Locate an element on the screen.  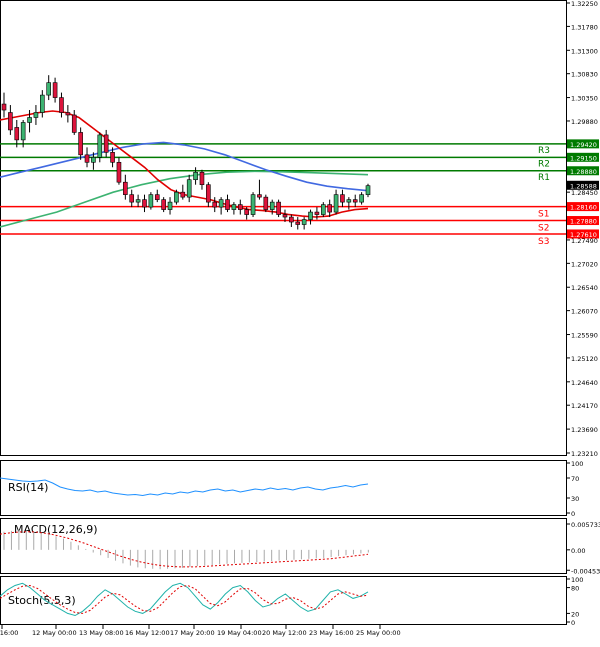
price-tick-label: 1.26540 is located at coordinates (584, 288).